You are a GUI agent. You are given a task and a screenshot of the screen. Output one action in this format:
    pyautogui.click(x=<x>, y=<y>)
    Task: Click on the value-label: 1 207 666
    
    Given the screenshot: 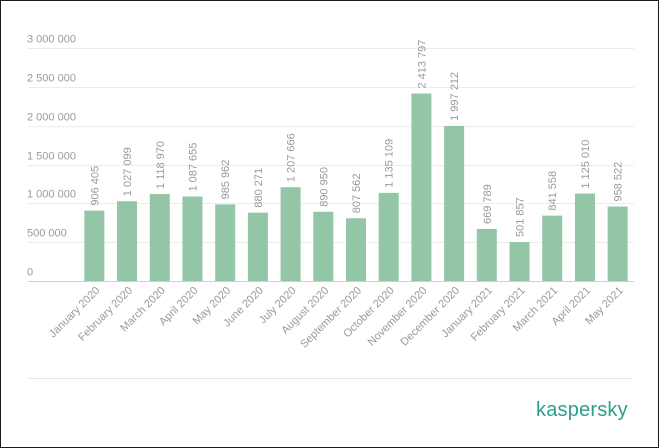 What is the action you would take?
    pyautogui.click(x=292, y=157)
    